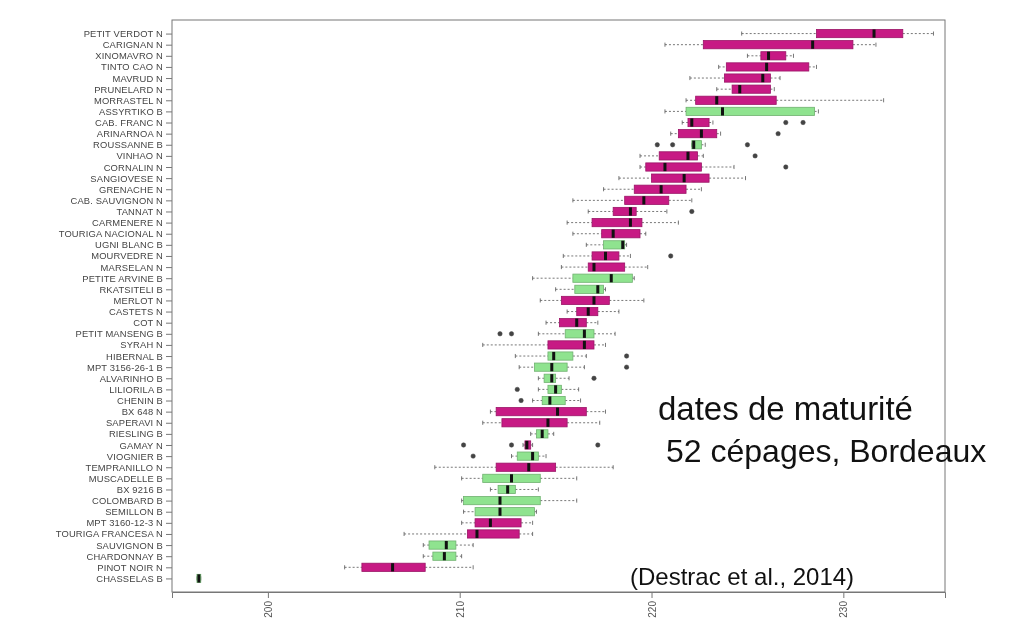 This screenshot has width=1030, height=641. Describe the element at coordinates (130, 189) in the screenshot. I see `y-tick-label: GRENACHE N` at that location.